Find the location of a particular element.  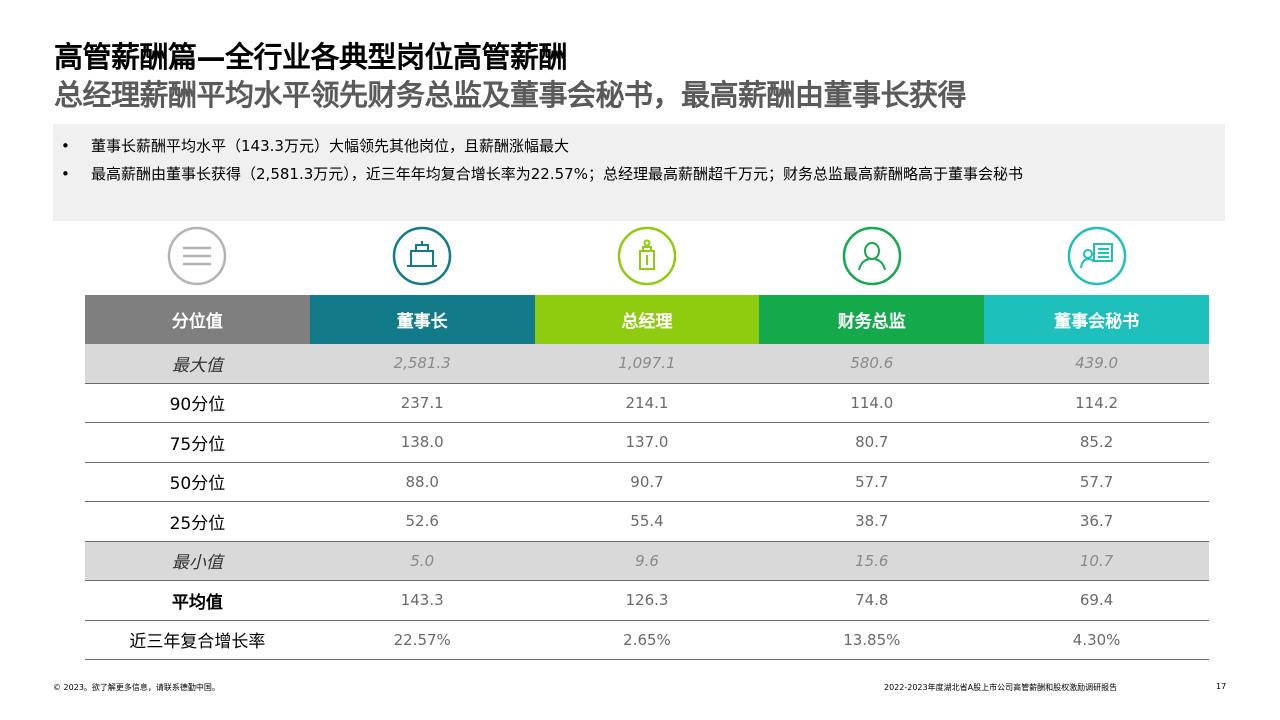

general-manager-icon is located at coordinates (647, 256).